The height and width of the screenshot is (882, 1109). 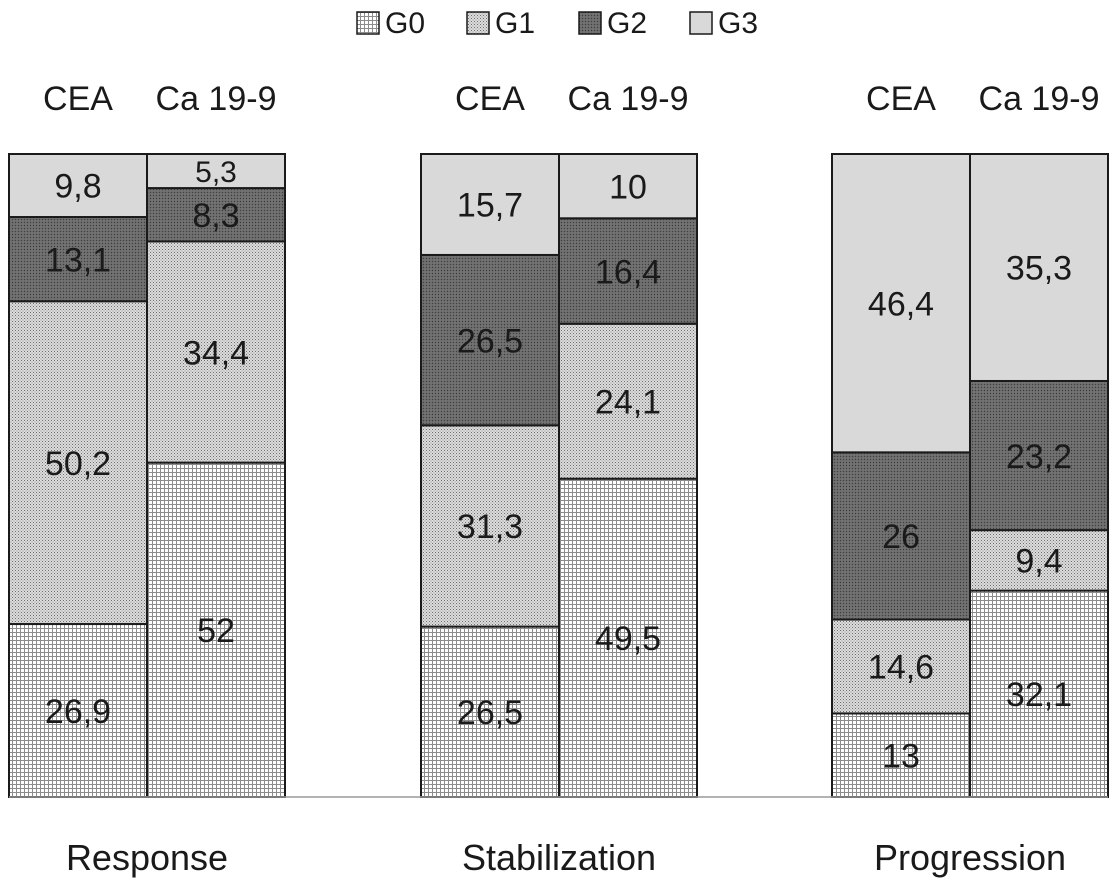 What do you see at coordinates (557, 23) in the screenshot?
I see `legend: G0 G1 G2 G3` at bounding box center [557, 23].